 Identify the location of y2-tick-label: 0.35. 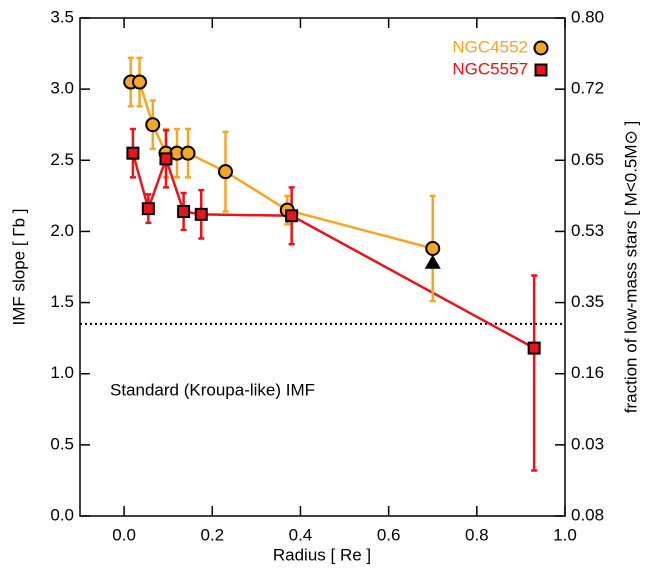
(587, 301).